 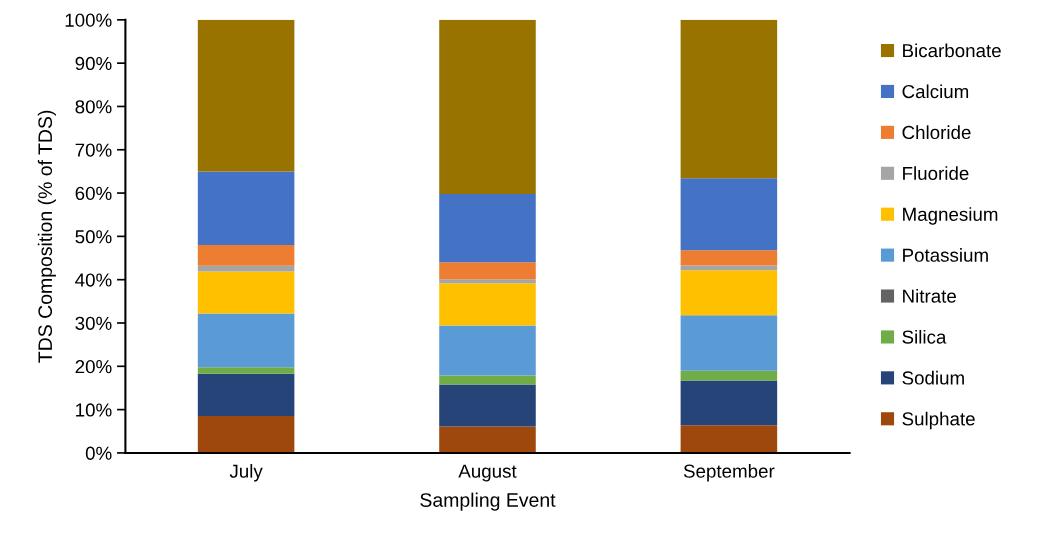 What do you see at coordinates (729, 473) in the screenshot?
I see `x-tick-label: September` at bounding box center [729, 473].